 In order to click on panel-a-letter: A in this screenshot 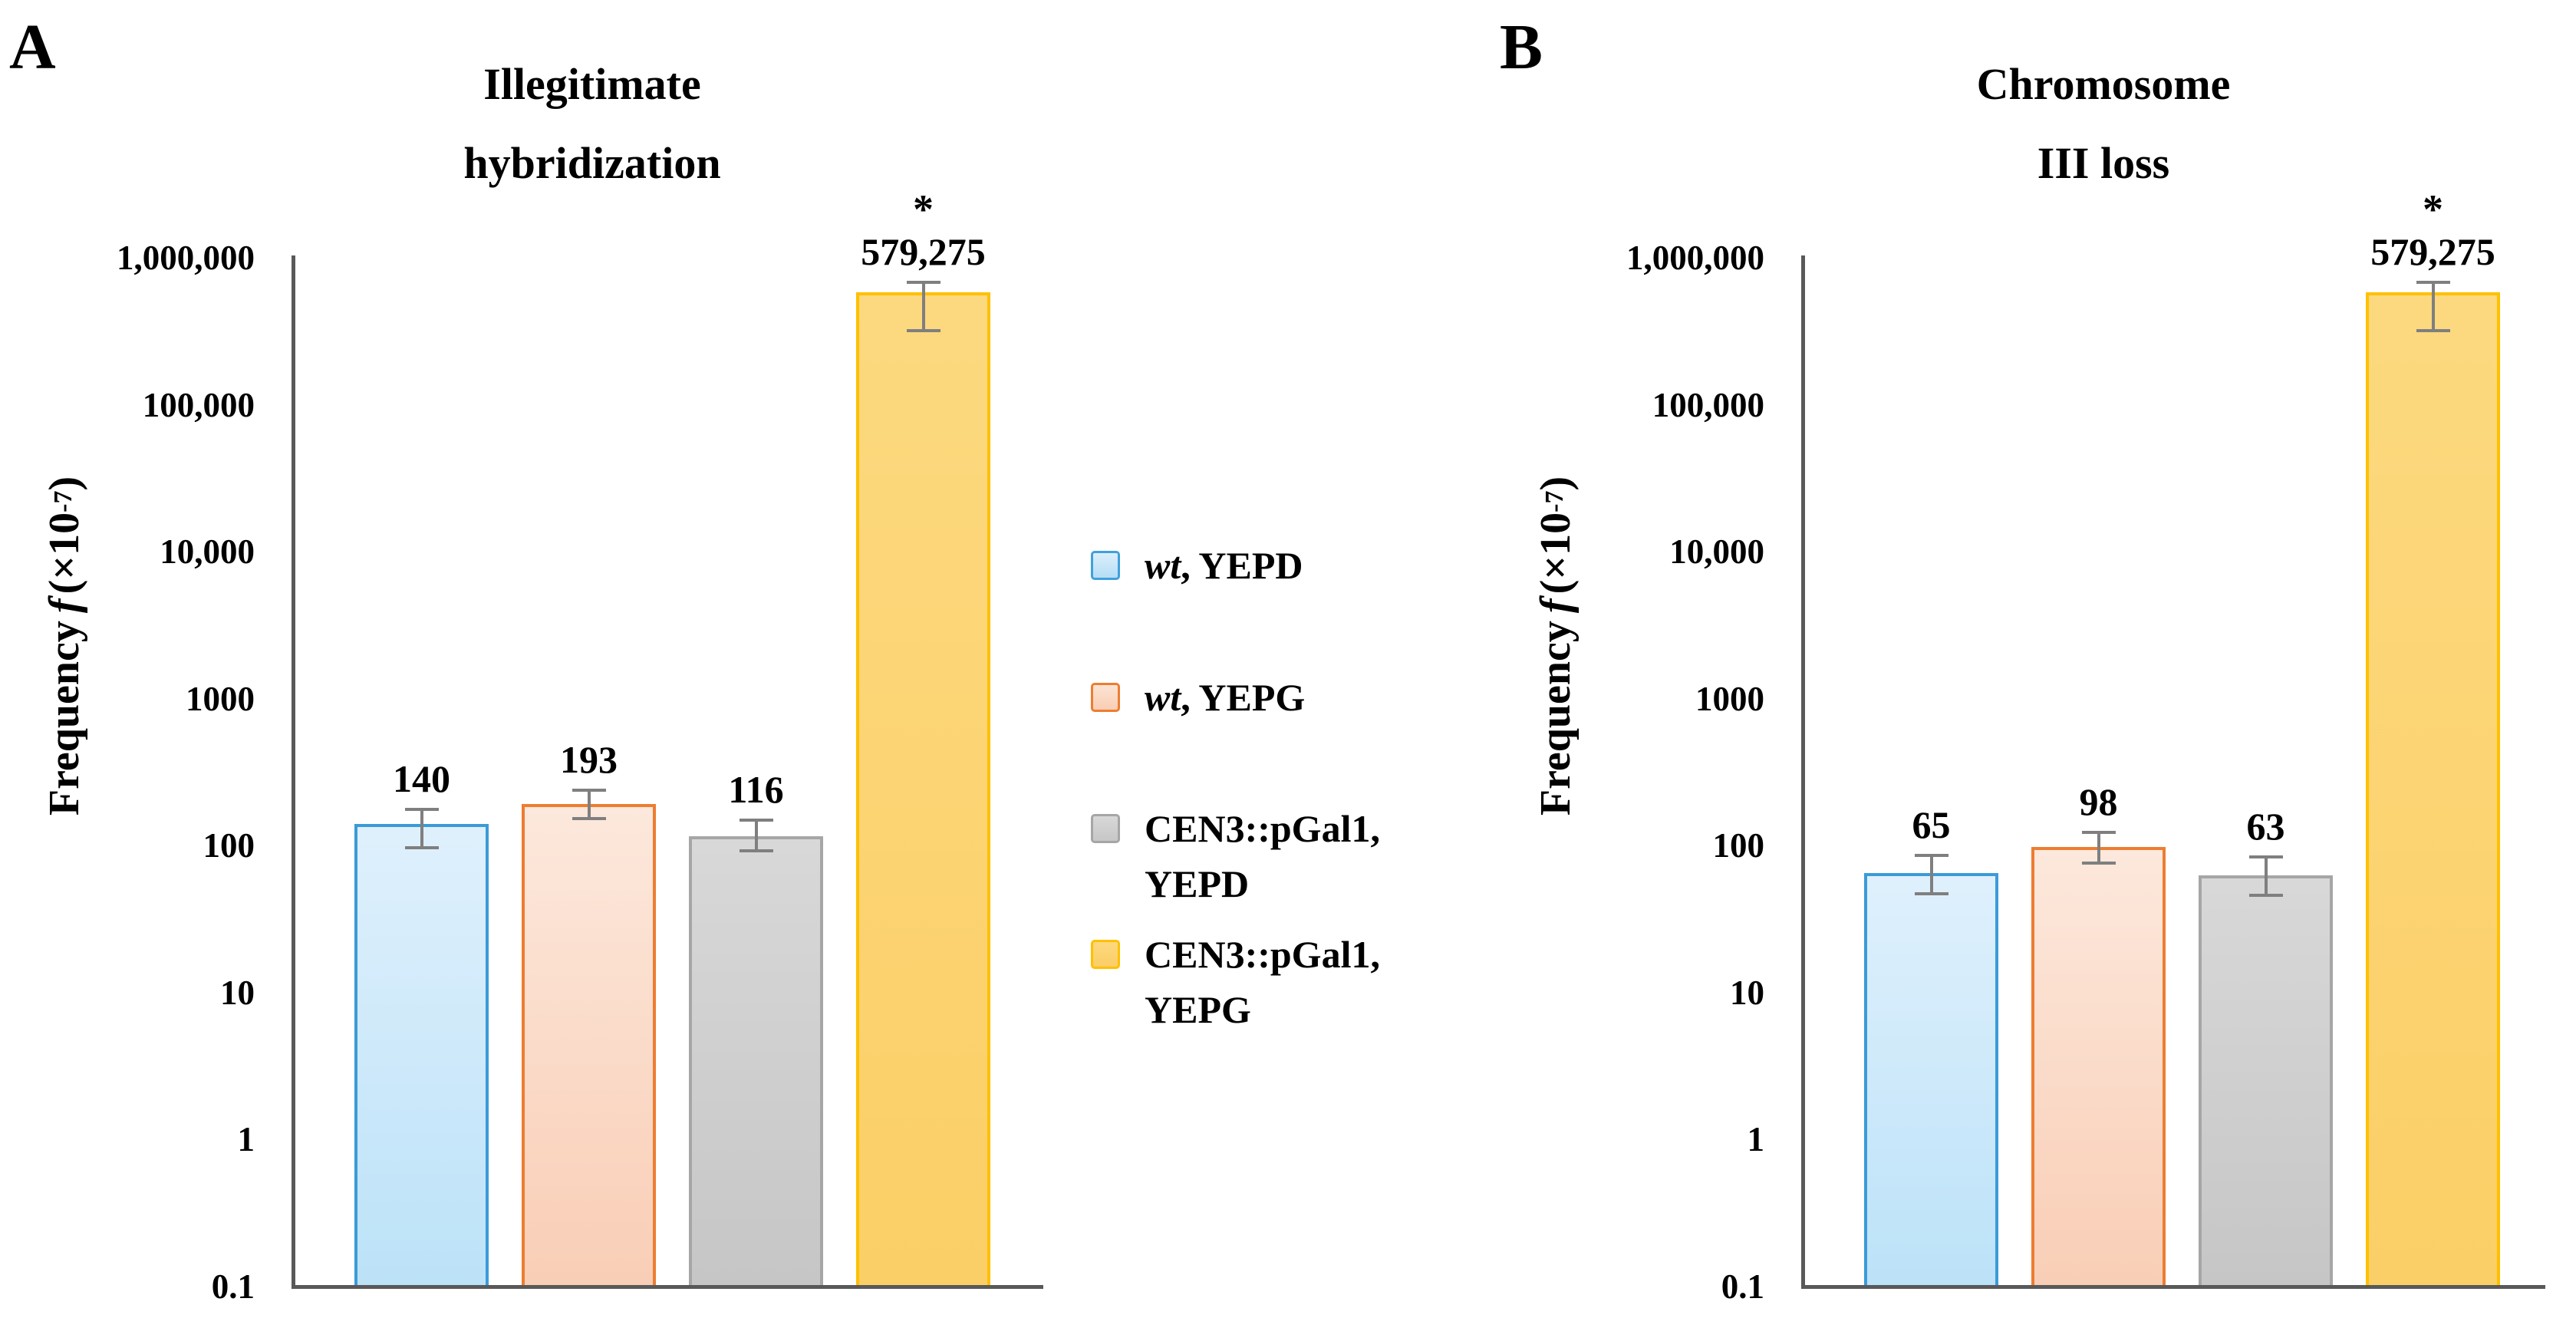, I will do `click(32, 47)`.